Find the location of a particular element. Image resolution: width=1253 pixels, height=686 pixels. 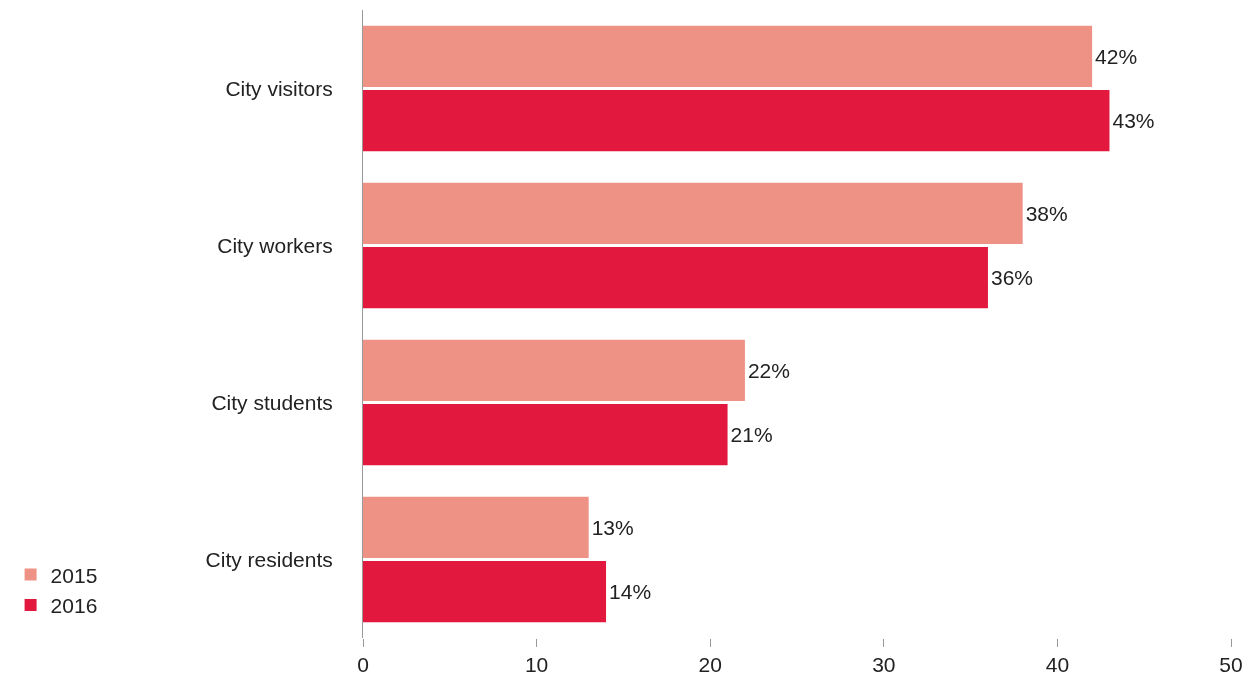

x-tick-label: 50 is located at coordinates (1231, 665).